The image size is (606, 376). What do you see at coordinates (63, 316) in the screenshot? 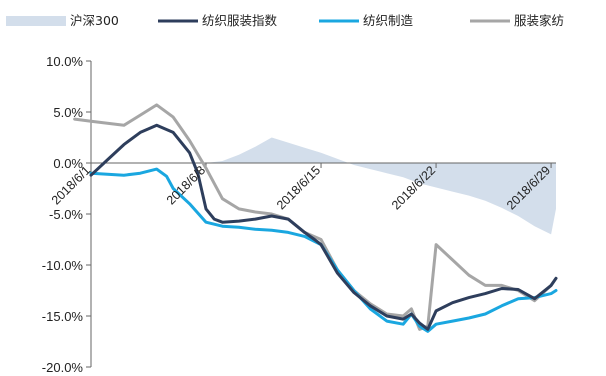
I see `y-tick-label: -15.0%` at bounding box center [63, 316].